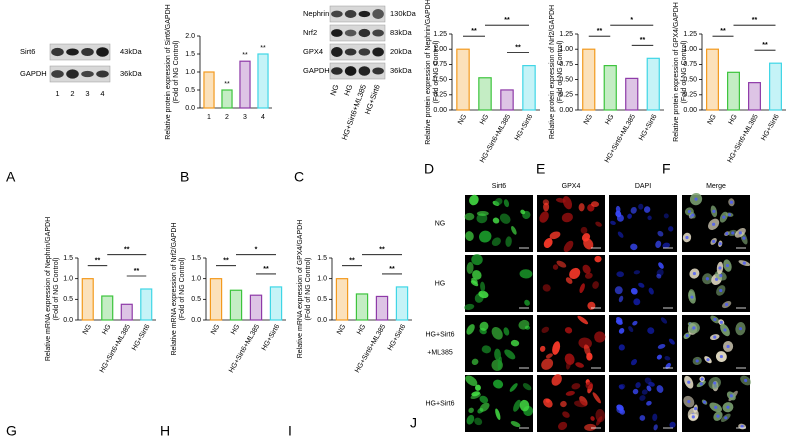  I want to click on blot-row-label: Nrf2, so click(310, 32).